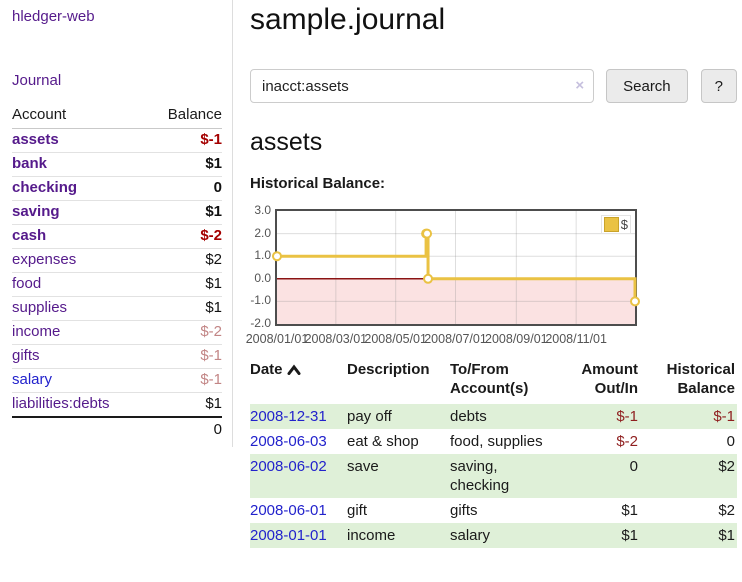 The image size is (742, 582). What do you see at coordinates (516, 339) in the screenshot?
I see `x-axis-label: 2008/09/01` at bounding box center [516, 339].